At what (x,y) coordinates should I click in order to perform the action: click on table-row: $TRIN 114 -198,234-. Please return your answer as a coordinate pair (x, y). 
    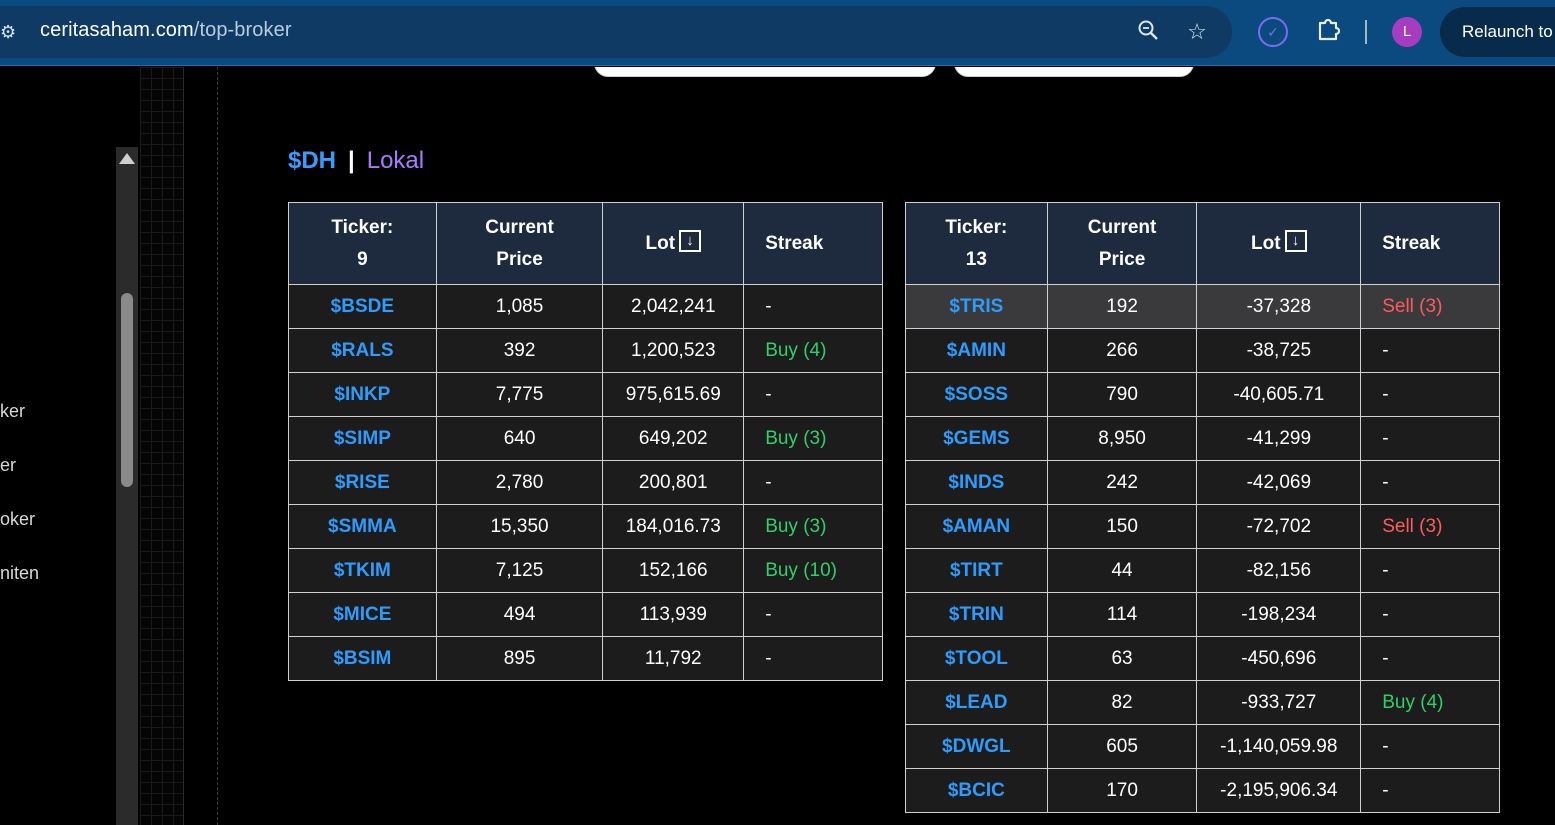
    Looking at the image, I should click on (1202, 614).